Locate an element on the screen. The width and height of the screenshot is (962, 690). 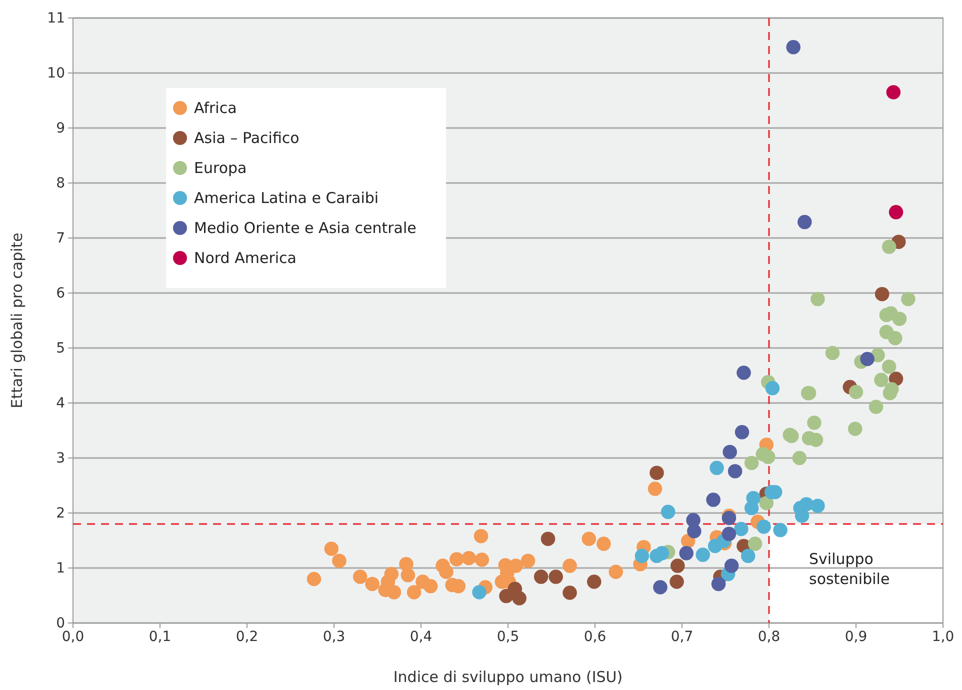
legend-label: Africa is located at coordinates (215, 108).